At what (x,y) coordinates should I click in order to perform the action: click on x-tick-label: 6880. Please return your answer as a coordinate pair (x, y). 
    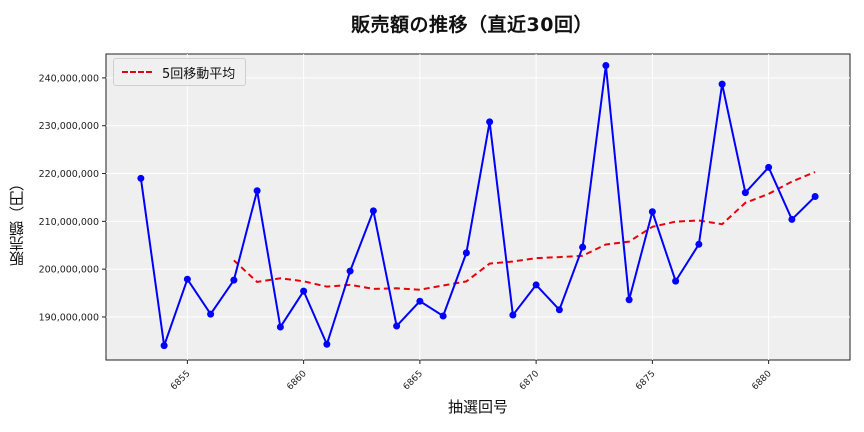
    Looking at the image, I should click on (761, 380).